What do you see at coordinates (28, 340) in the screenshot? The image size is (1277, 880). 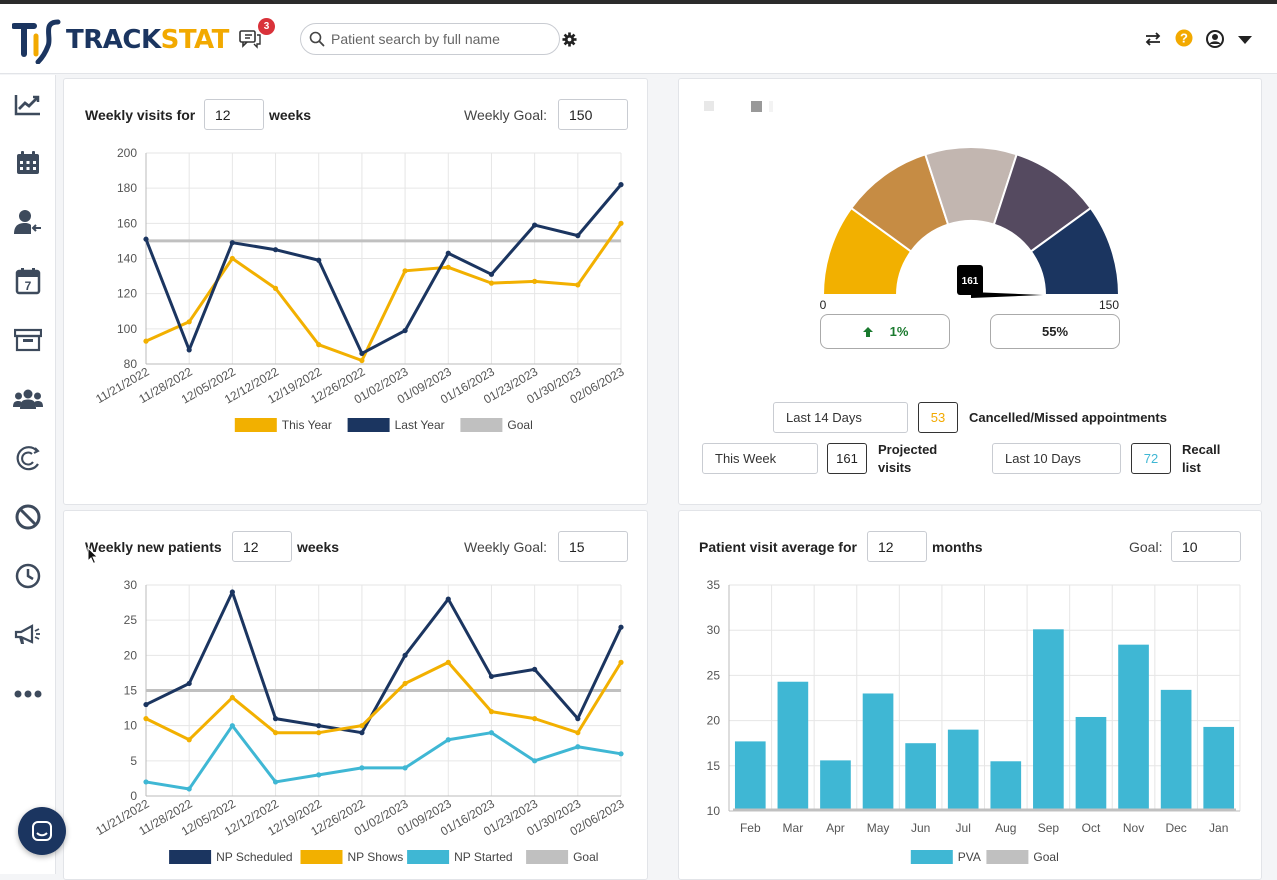 I see `nav-archive` at bounding box center [28, 340].